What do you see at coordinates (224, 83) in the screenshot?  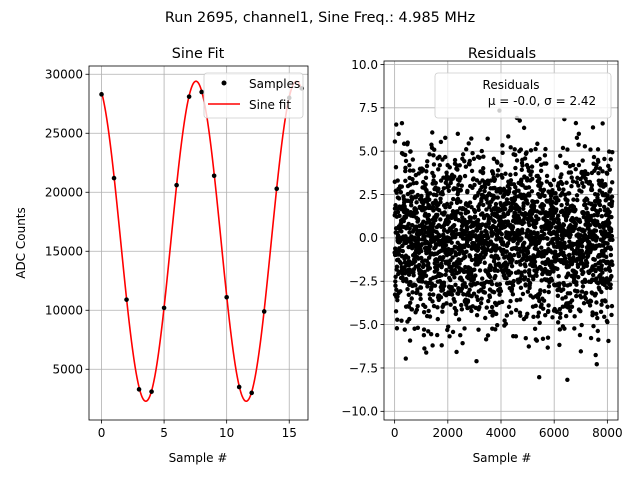 I see `legend-samples-marker` at bounding box center [224, 83].